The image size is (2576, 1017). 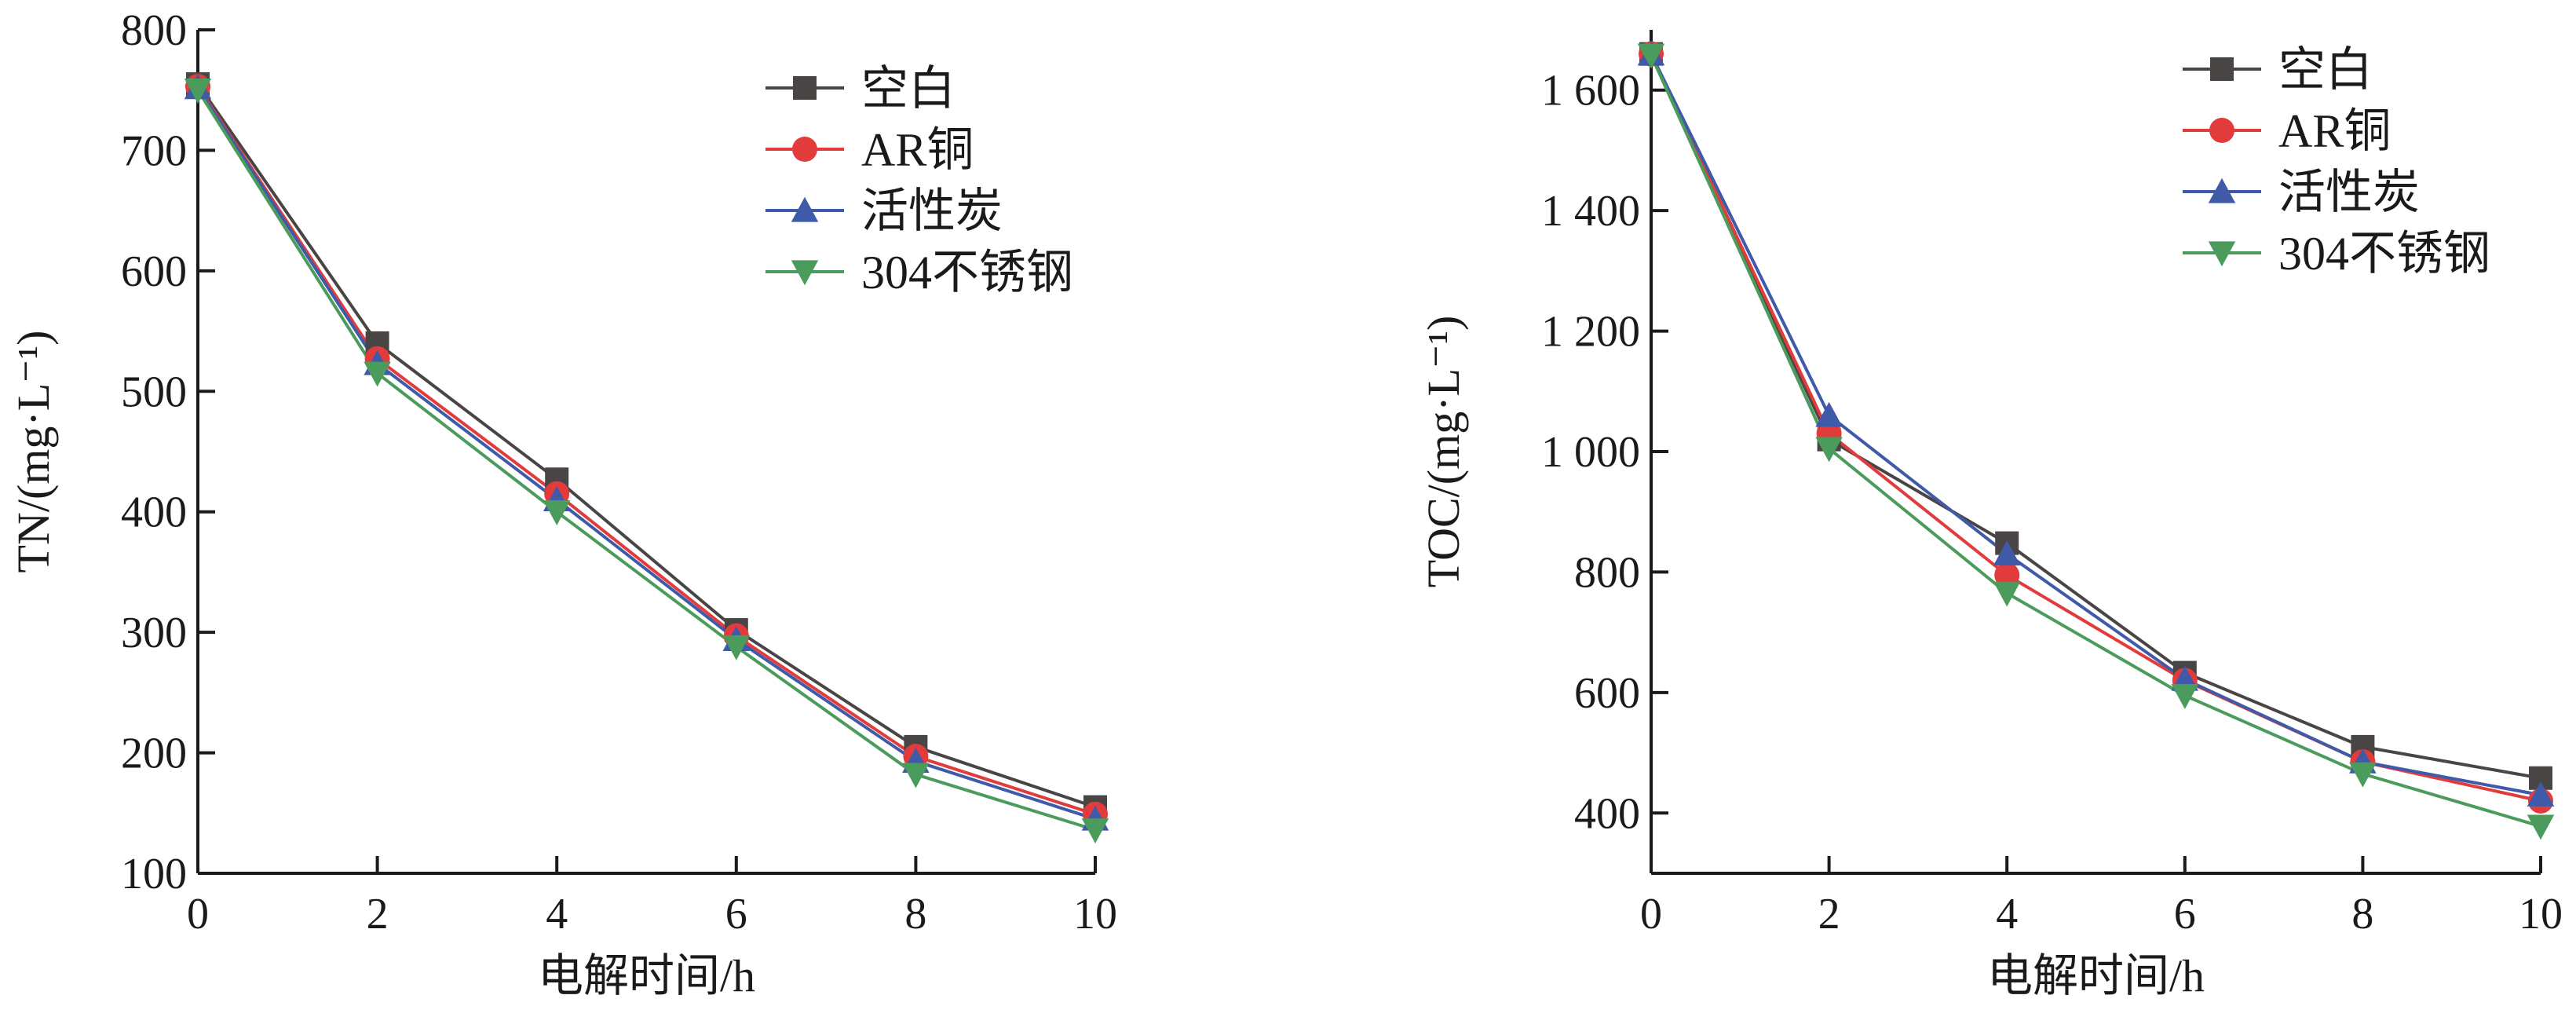 What do you see at coordinates (1590, 212) in the screenshot?
I see `y-tick-label: 1 400` at bounding box center [1590, 212].